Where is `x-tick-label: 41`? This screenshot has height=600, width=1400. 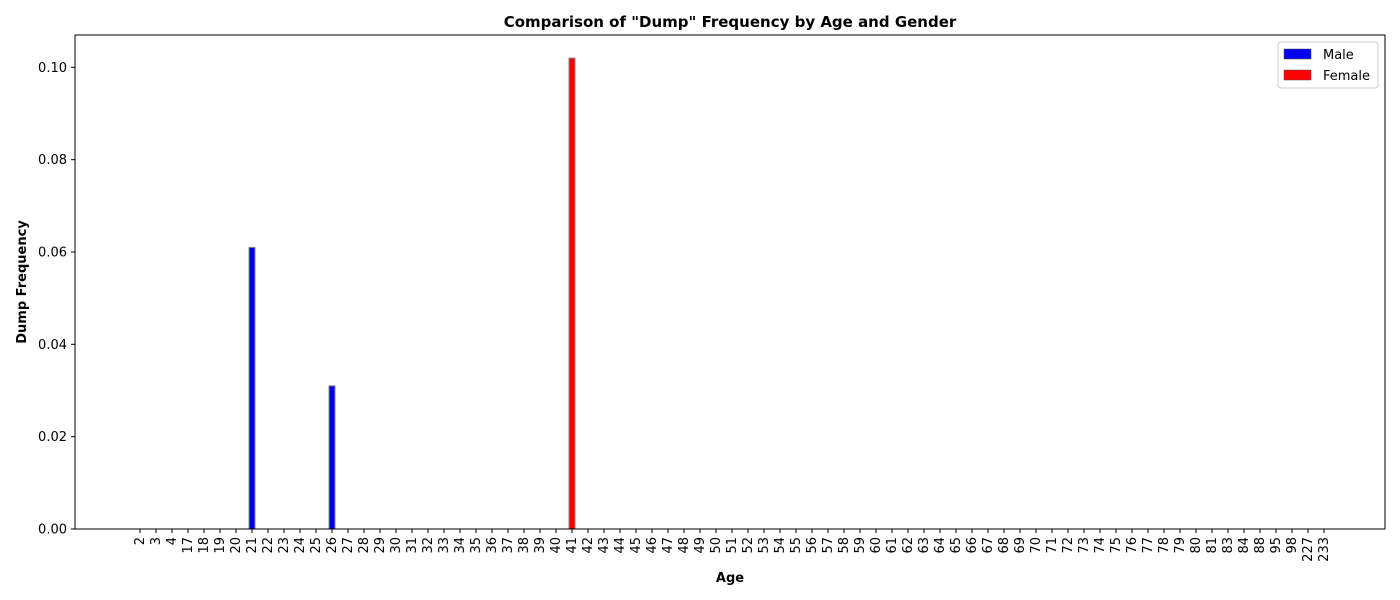
x-tick-label: 41 is located at coordinates (572, 545).